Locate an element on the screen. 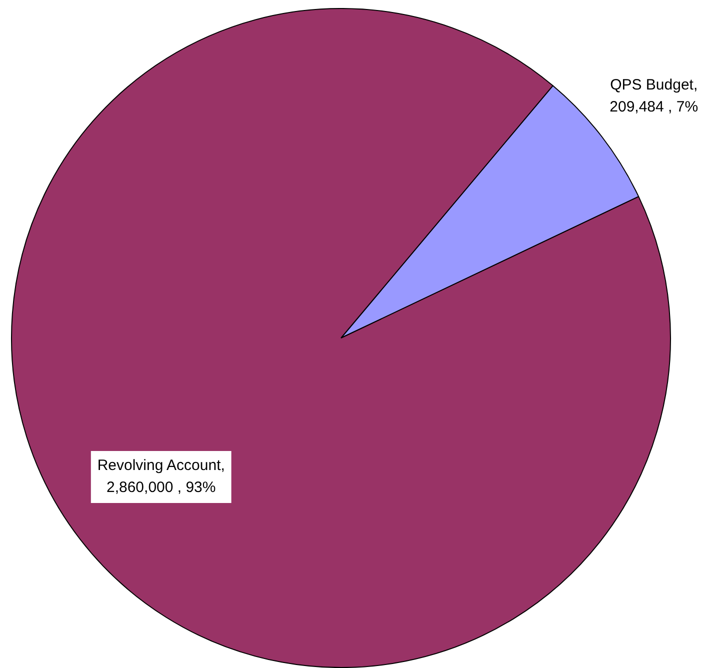  slice-label: Revolving Account, 2,860,000 , 93% is located at coordinates (161, 476).